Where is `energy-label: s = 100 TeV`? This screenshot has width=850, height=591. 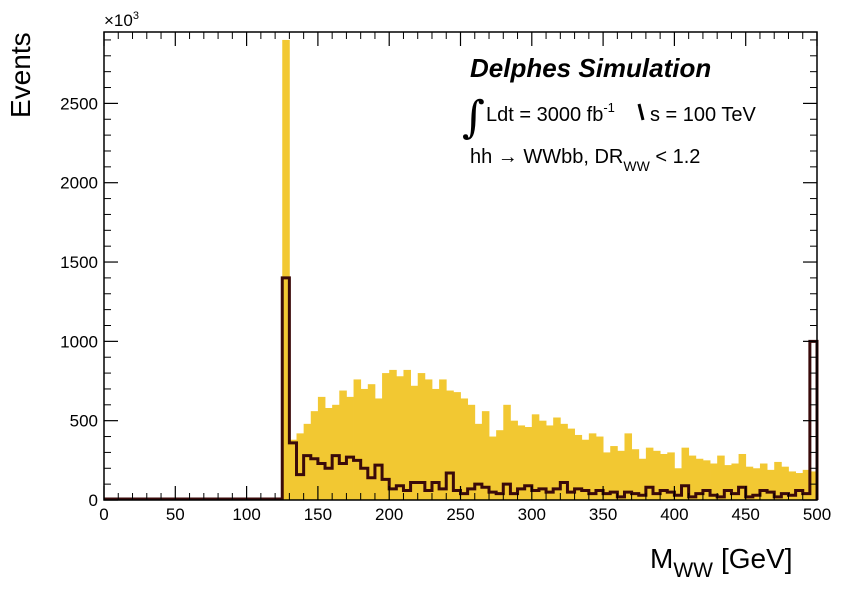
energy-label: s = 100 TeV is located at coordinates (703, 115).